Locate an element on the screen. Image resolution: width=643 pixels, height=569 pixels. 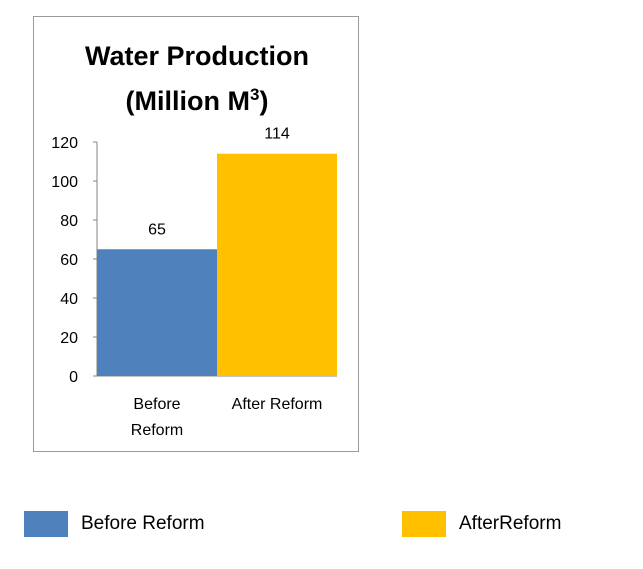
y-tick-label: 60 is located at coordinates (69, 260).